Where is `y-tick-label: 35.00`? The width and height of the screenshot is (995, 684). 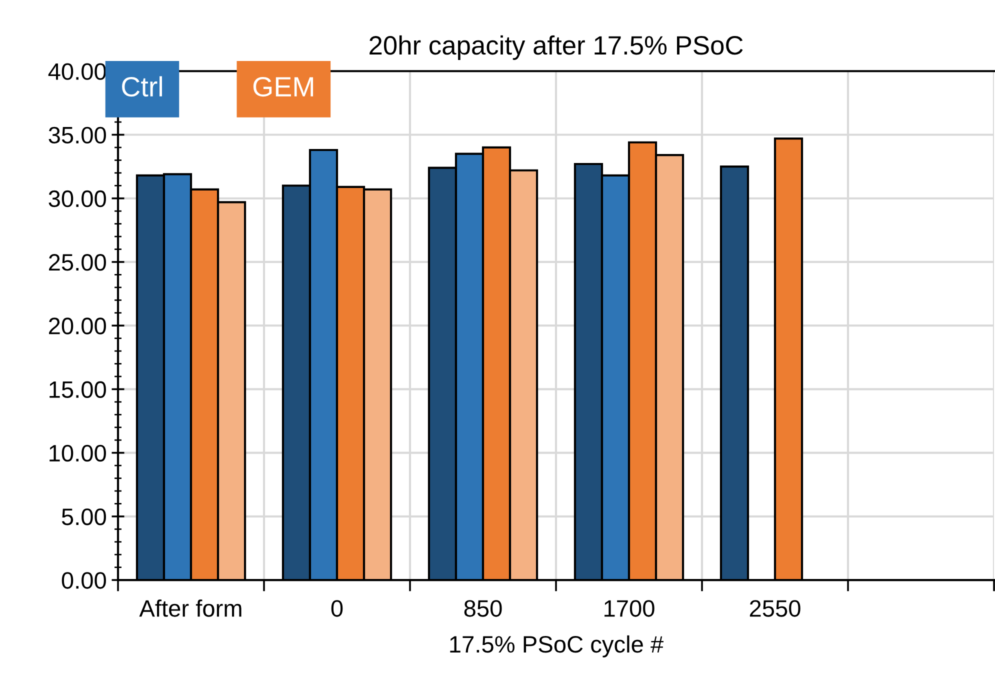 y-tick-label: 35.00 is located at coordinates (77, 135).